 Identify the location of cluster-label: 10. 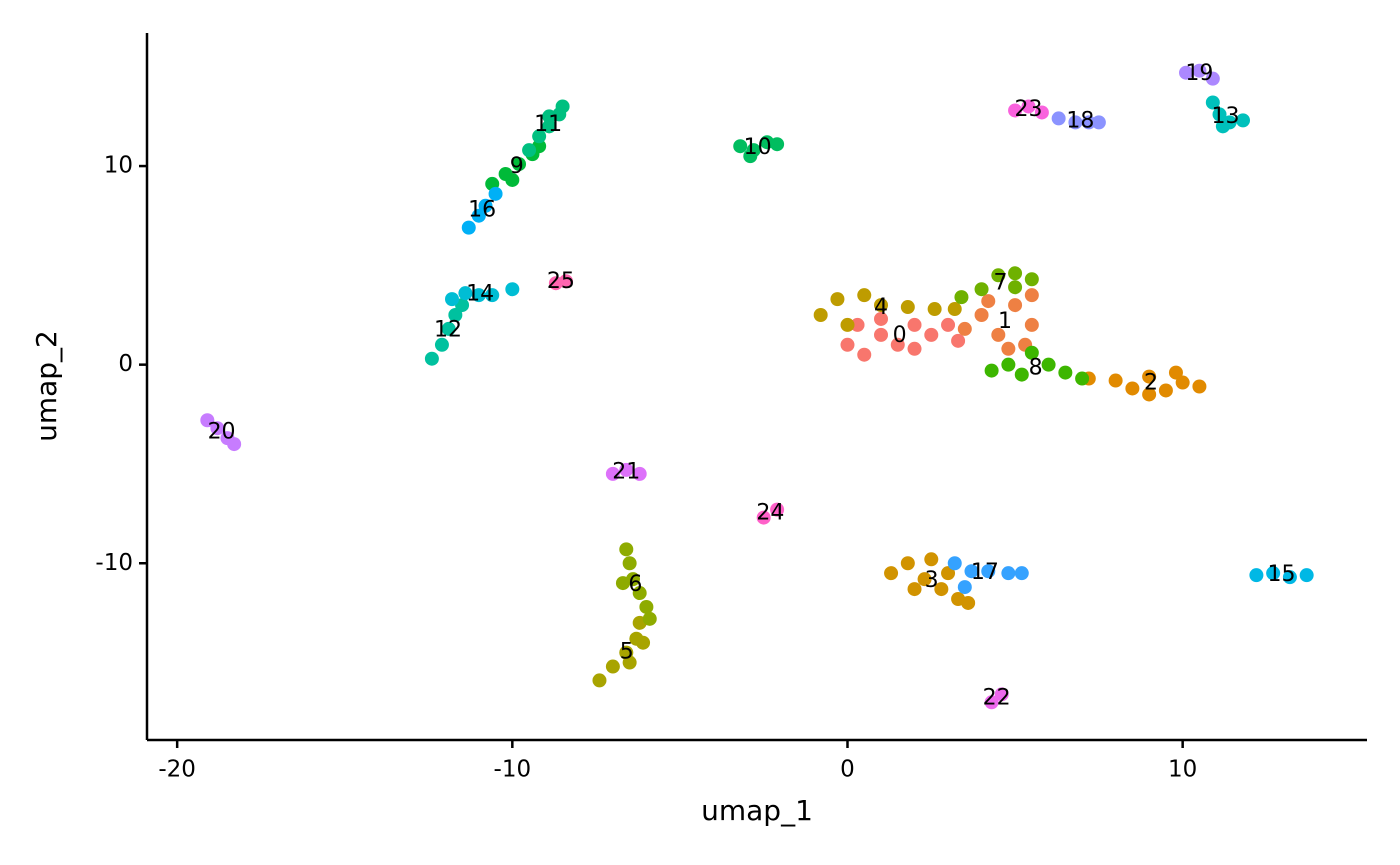
(758, 147).